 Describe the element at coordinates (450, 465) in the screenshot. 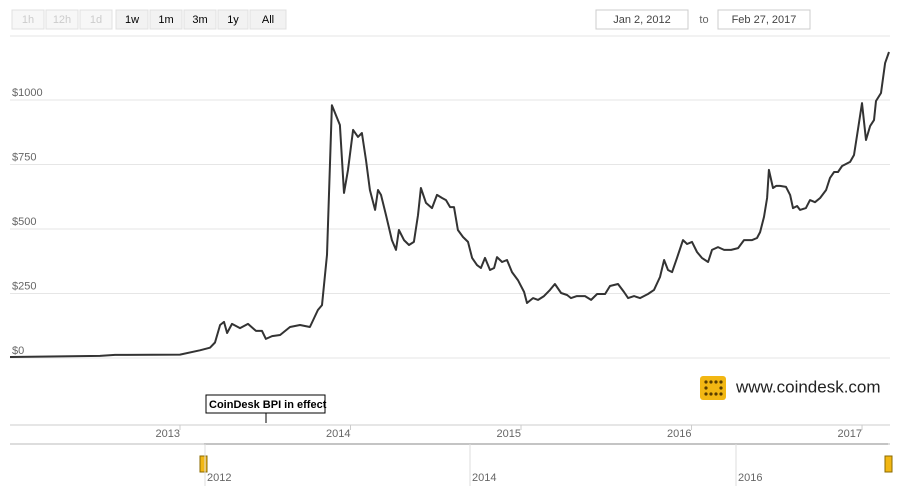

I see `navigator` at that location.